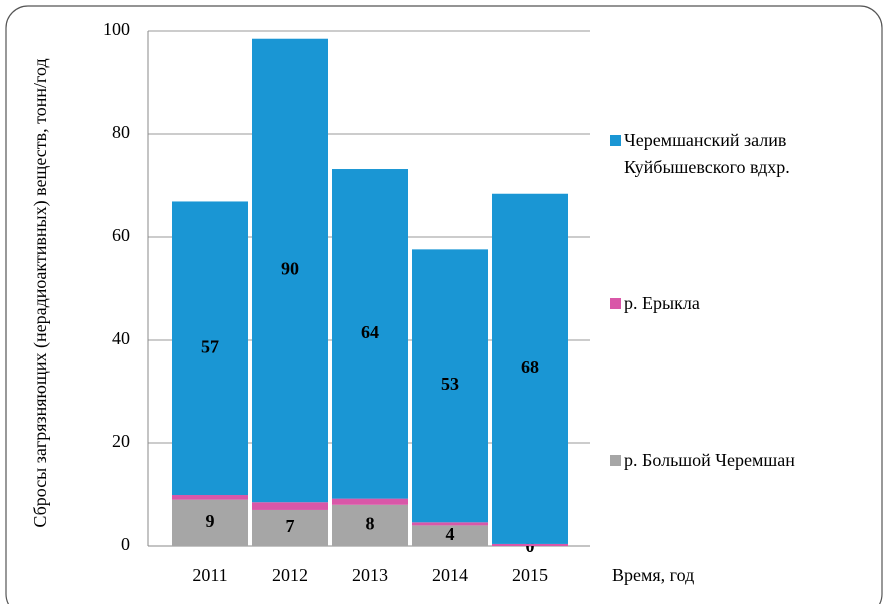 This screenshot has width=883, height=604. Describe the element at coordinates (709, 460) in the screenshot. I see `legend-label: р. Большой Черемшан` at that location.